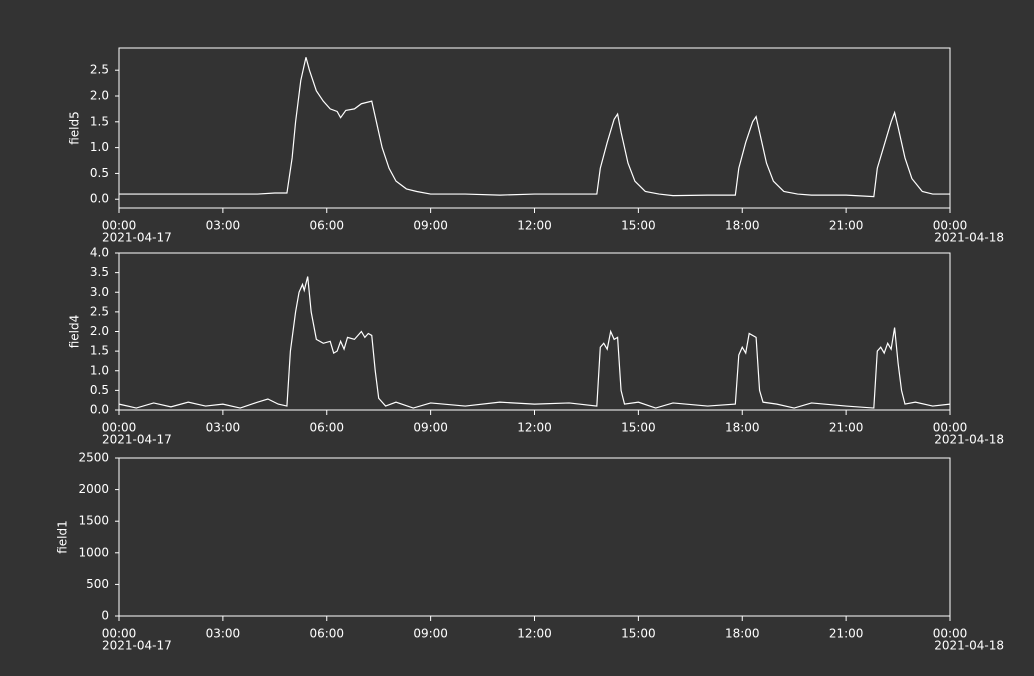 The height and width of the screenshot is (676, 1034). I want to click on y-tick-label: 1000, so click(93, 552).